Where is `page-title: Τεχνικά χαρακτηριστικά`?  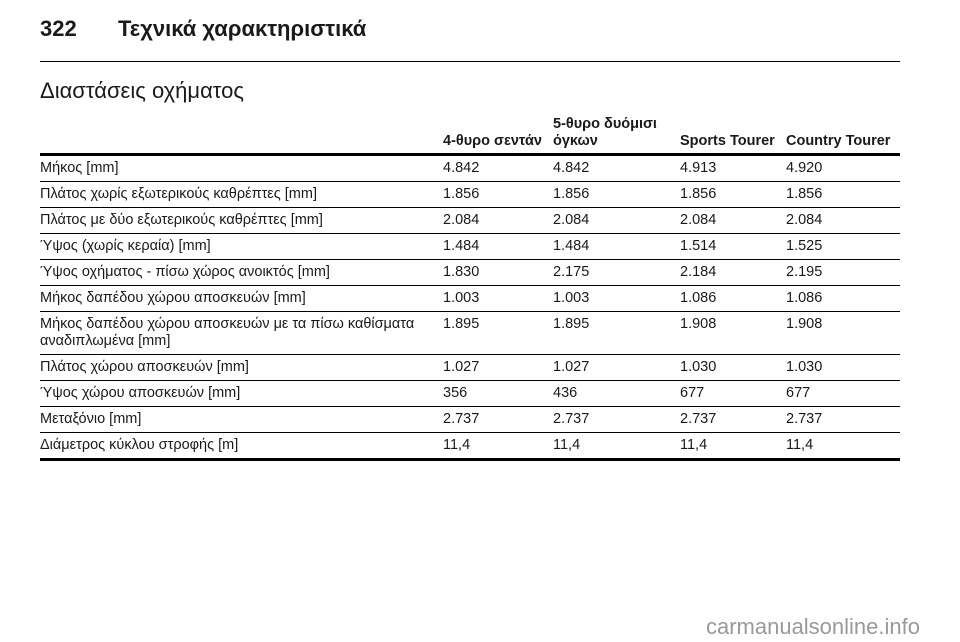 page-title: Τεχνικά χαρακτηριστικά is located at coordinates (242, 28).